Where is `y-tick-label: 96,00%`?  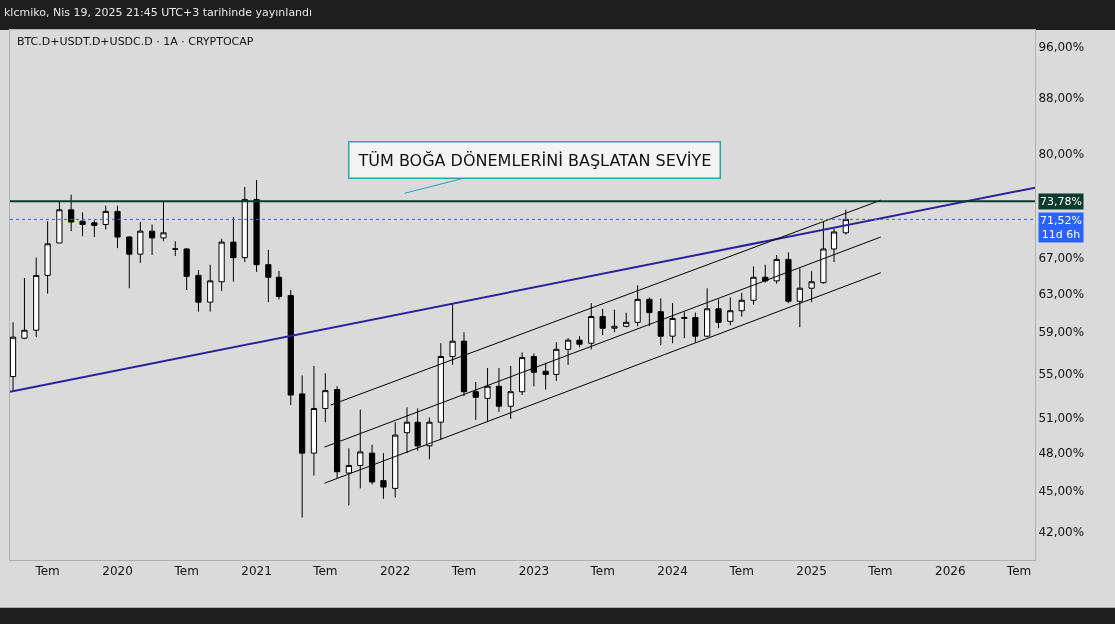 y-tick-label: 96,00% is located at coordinates (1061, 47).